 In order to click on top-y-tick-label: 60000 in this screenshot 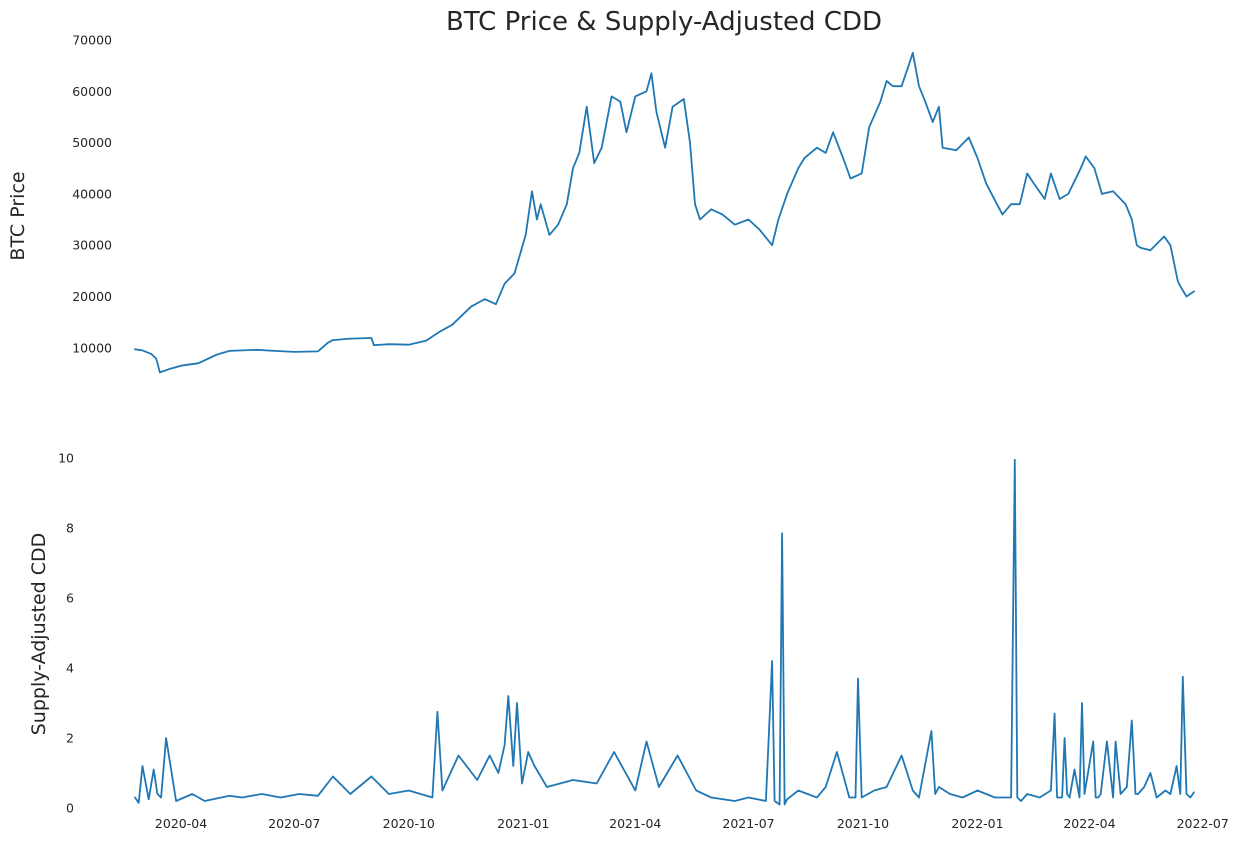, I will do `click(92, 91)`.